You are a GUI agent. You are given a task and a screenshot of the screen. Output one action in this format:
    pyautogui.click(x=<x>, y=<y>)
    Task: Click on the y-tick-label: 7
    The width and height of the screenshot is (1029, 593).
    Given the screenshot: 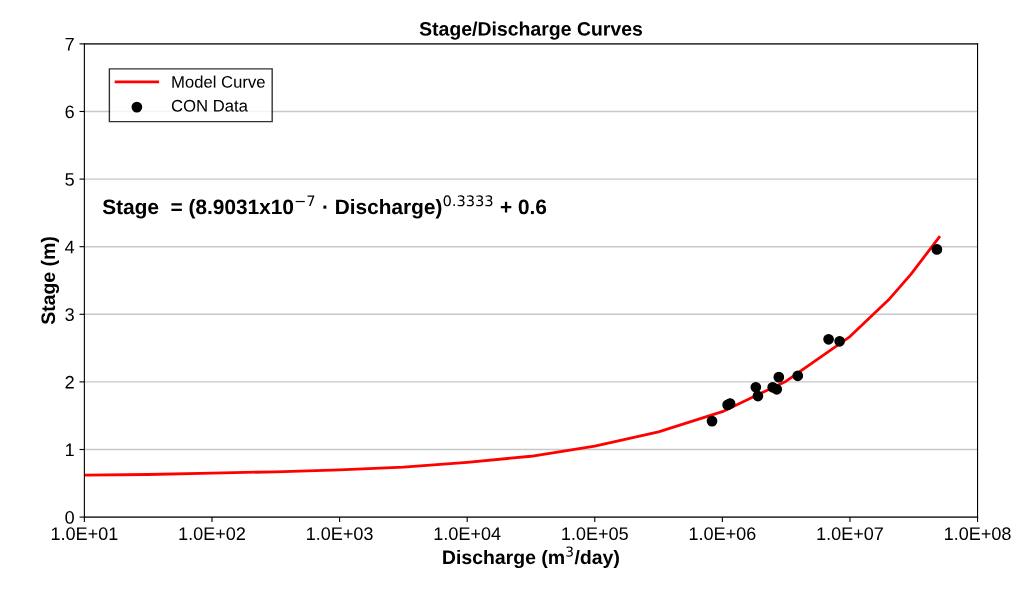 What is the action you would take?
    pyautogui.click(x=69, y=44)
    